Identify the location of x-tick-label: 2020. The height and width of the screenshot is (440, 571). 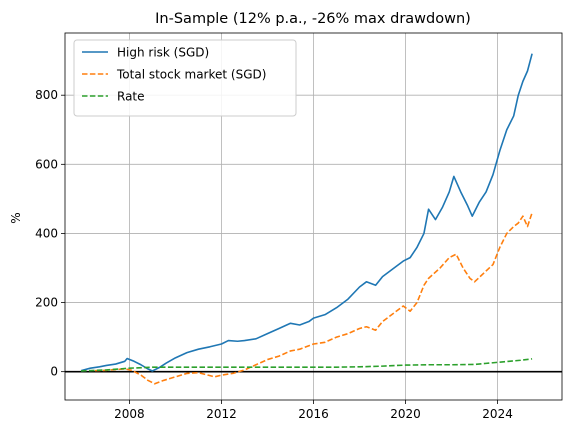
(405, 414).